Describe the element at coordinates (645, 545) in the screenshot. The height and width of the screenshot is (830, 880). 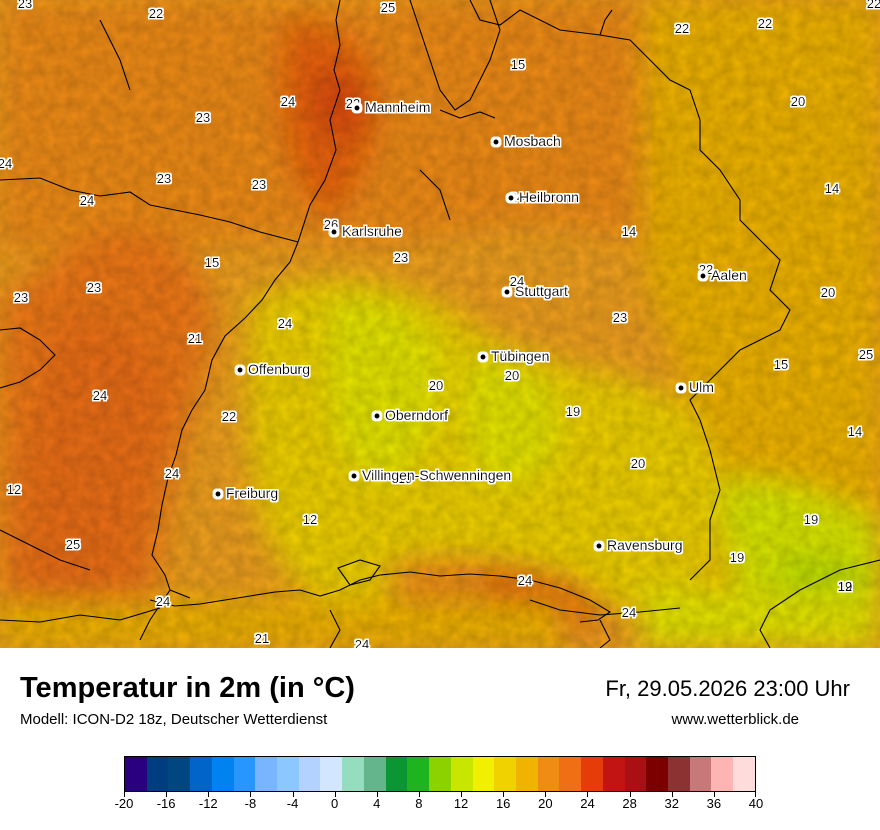
I see `city-label: Ravensburg` at that location.